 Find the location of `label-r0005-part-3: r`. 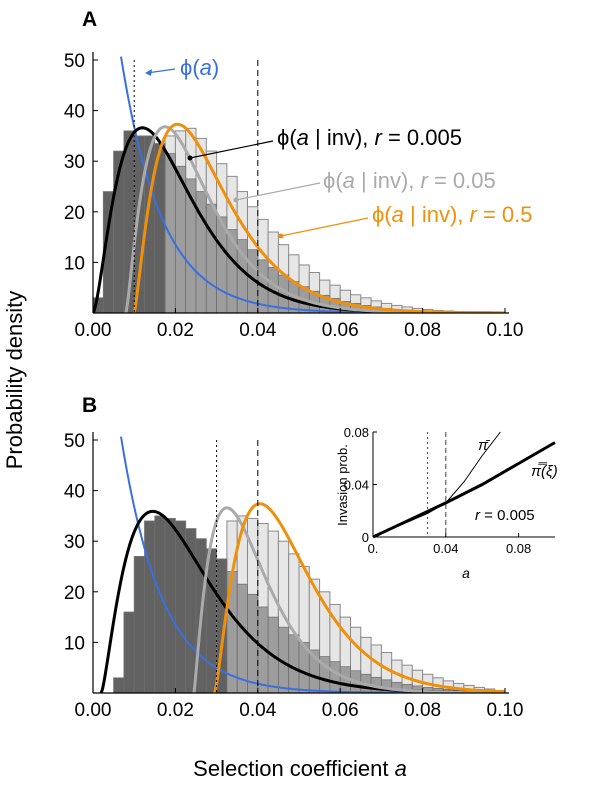

label-r0005-part-3: r is located at coordinates (379, 137).